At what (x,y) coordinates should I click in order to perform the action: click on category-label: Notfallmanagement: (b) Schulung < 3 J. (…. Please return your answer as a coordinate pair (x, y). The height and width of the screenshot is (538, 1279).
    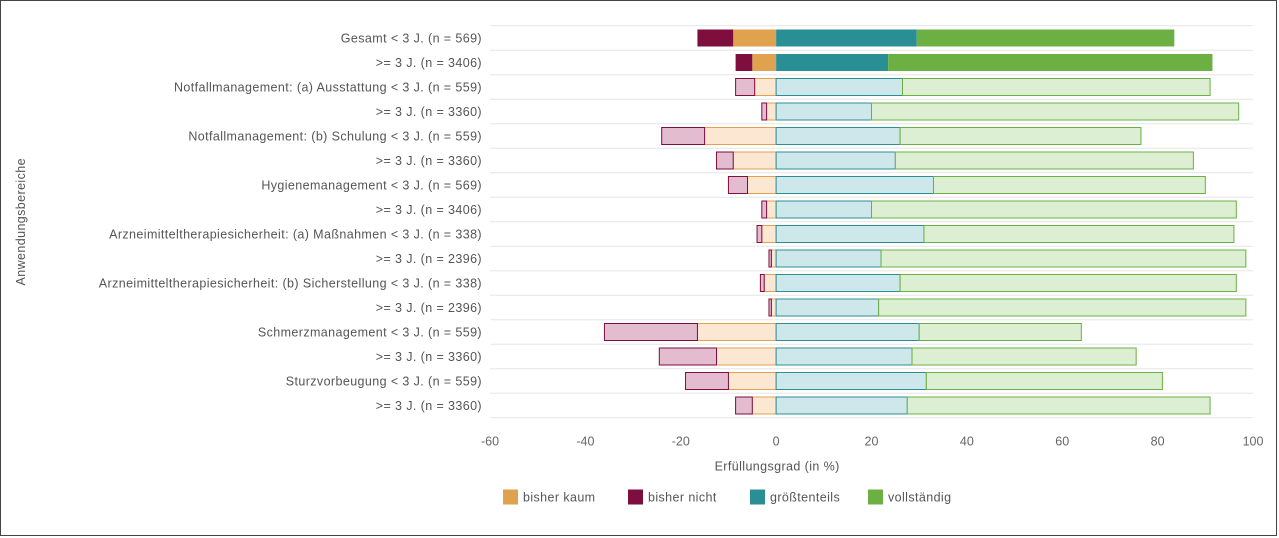
    Looking at the image, I should click on (335, 137).